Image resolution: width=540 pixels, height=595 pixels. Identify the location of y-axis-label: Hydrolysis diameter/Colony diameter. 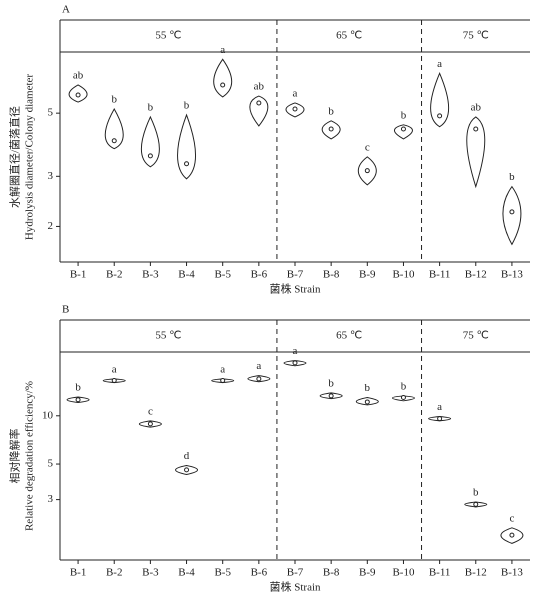
(30, 157).